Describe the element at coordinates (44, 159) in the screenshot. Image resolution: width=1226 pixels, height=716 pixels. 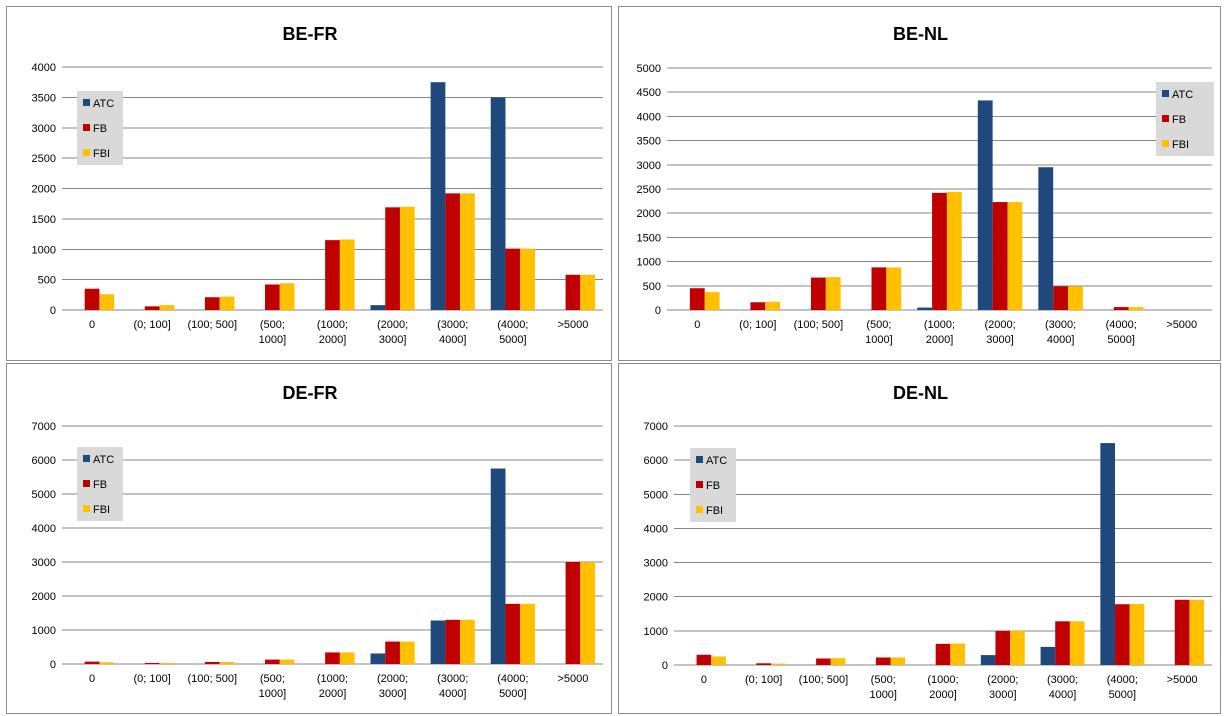
I see `y-tick-label: 2500` at that location.